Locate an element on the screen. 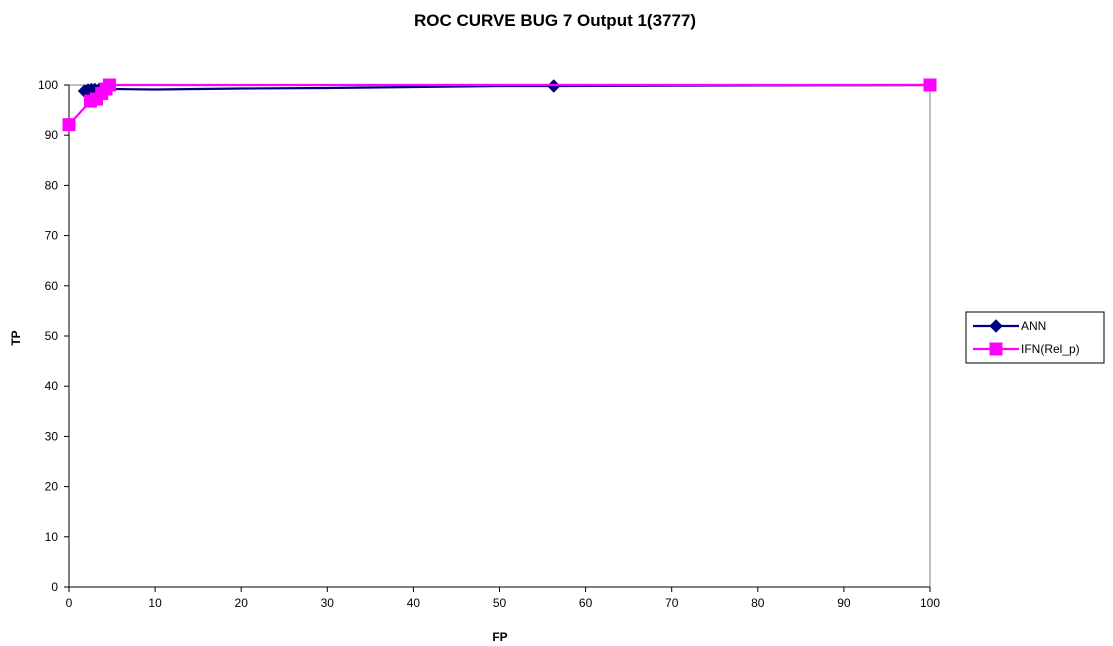 The image size is (1113, 646). y-tick-label: 90 is located at coordinates (52, 135).